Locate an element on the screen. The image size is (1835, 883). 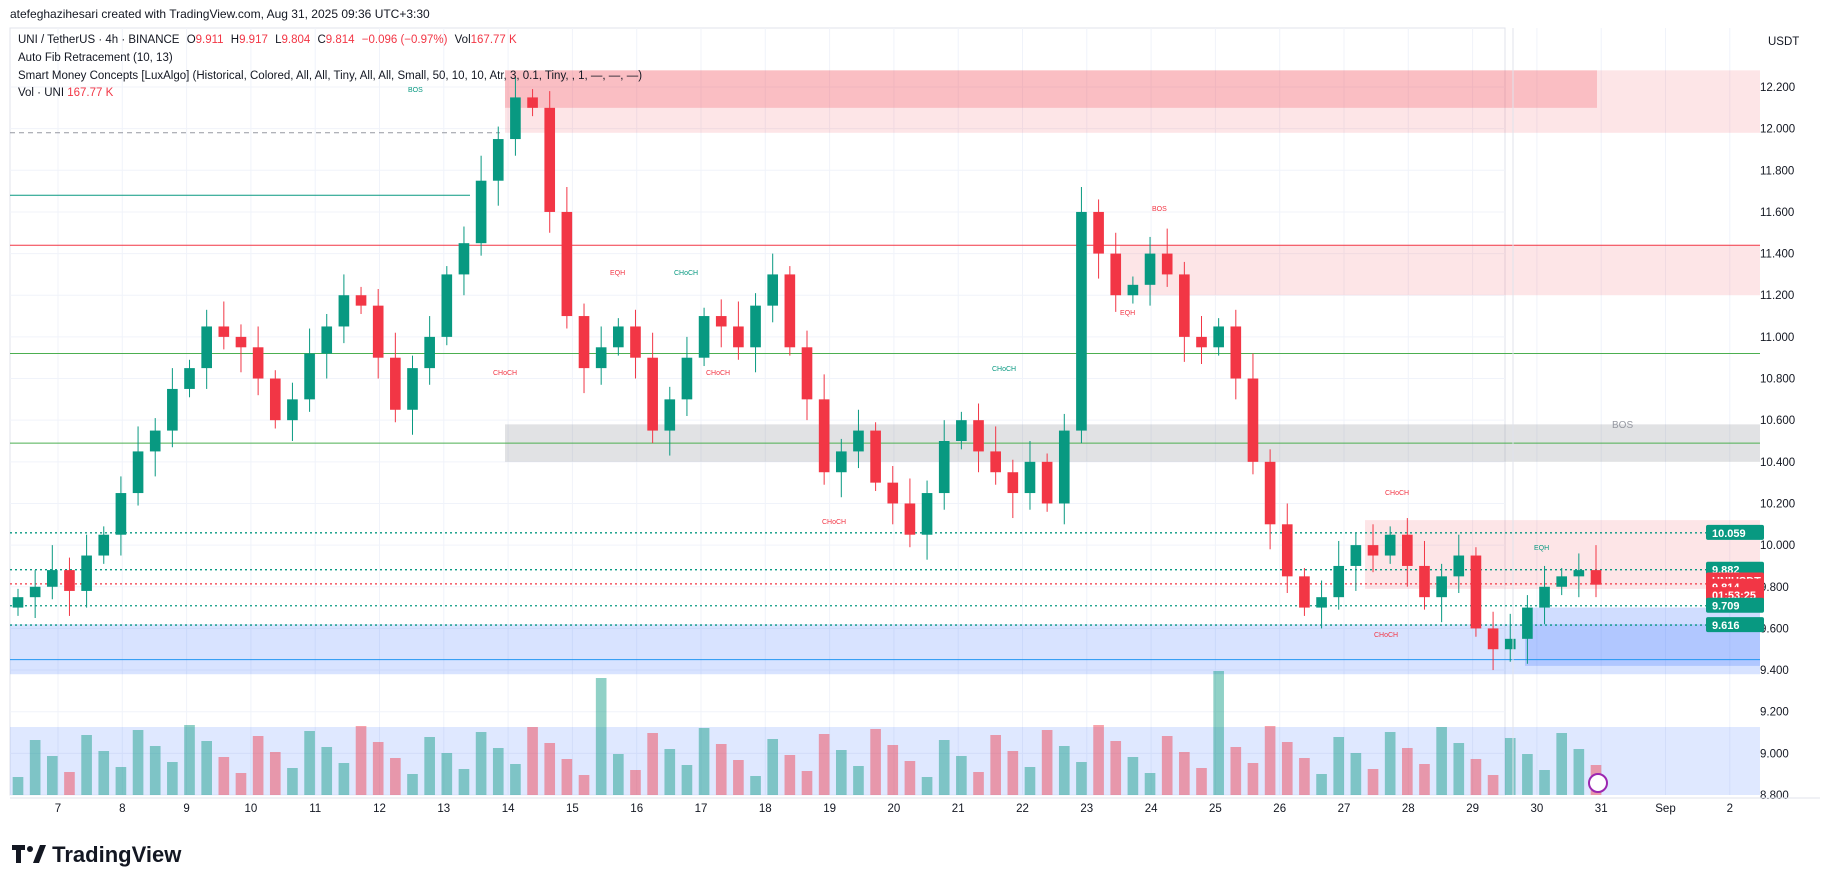
y-tick-label: 9.600 is located at coordinates (1774, 629).